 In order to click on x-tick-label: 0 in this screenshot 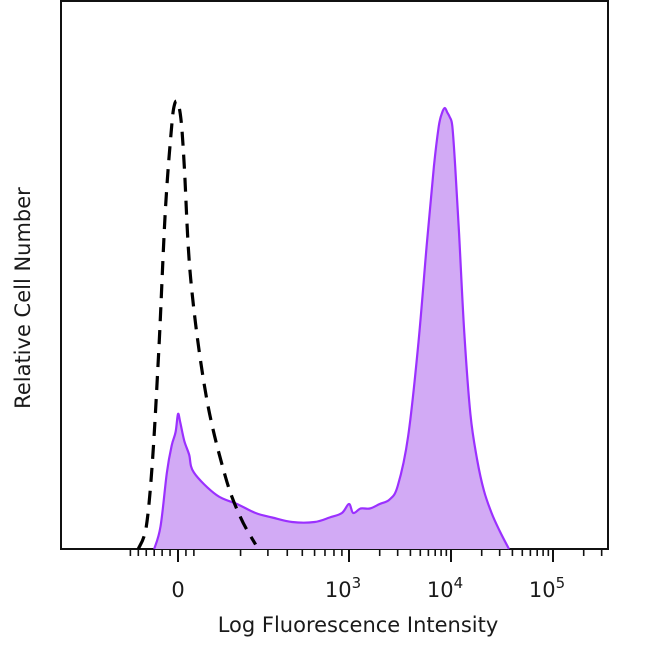, I will do `click(177, 590)`.